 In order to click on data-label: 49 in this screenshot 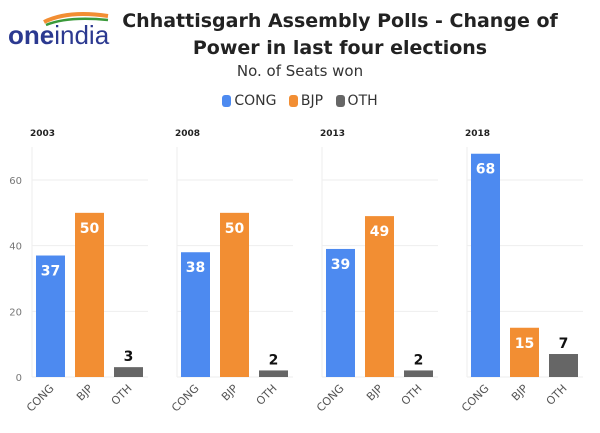, I will do `click(379, 232)`.